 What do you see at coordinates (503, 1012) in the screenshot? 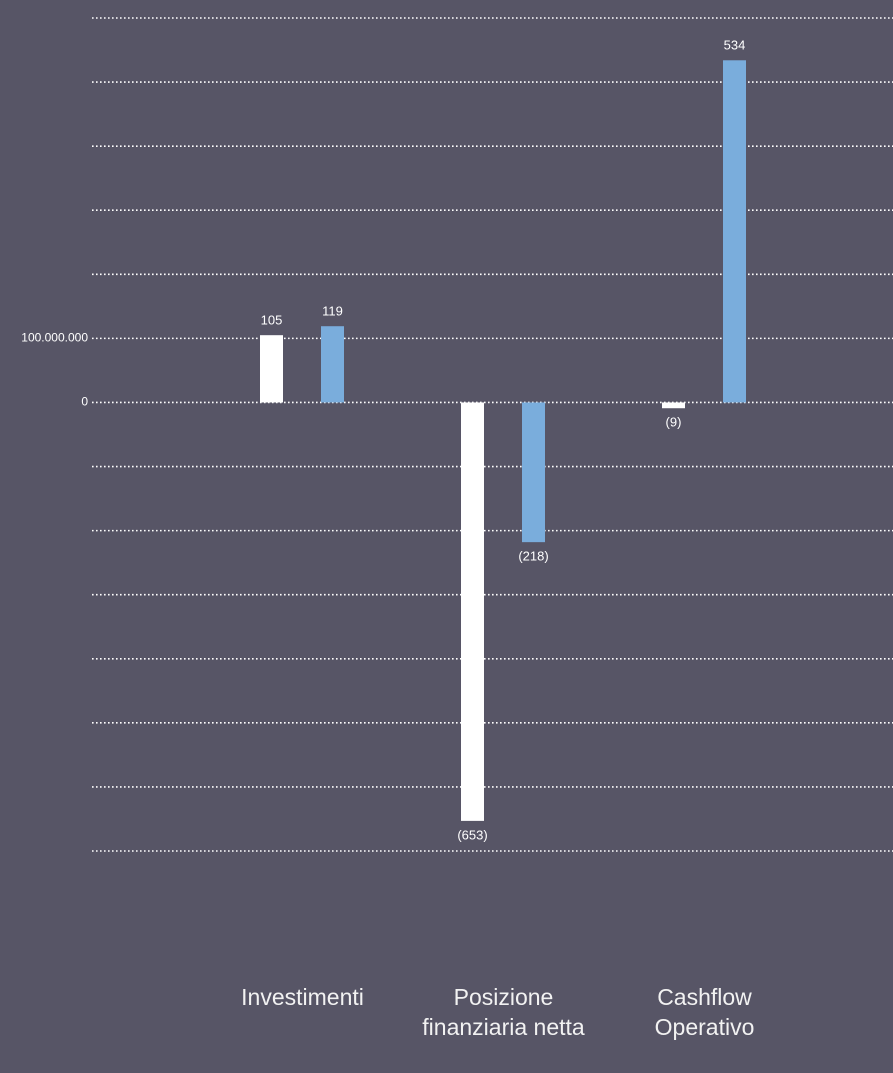
I see `x-tick-label: Posizione finanziaria netta` at bounding box center [503, 1012].